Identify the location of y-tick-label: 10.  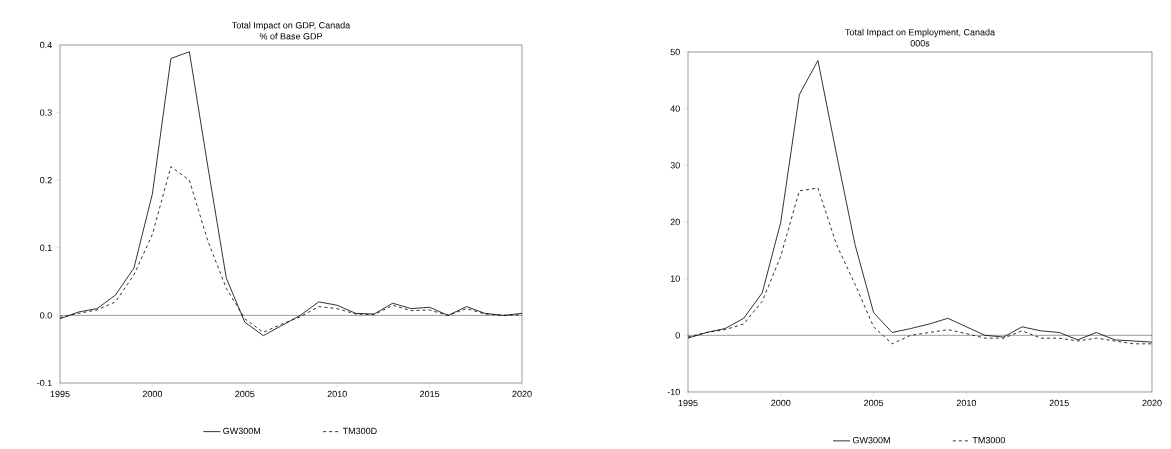
(675, 278).